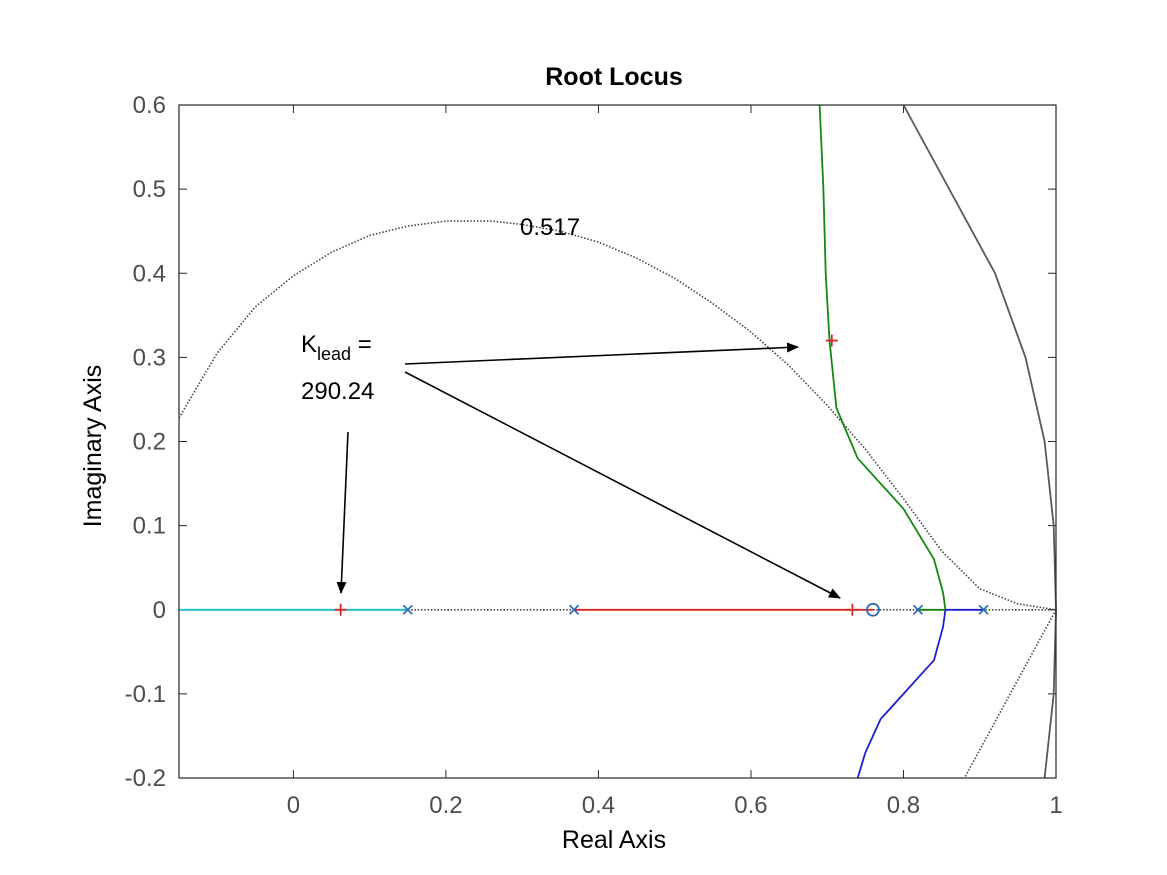 The image size is (1167, 875). I want to click on x-tick-label: 0, so click(293, 805).